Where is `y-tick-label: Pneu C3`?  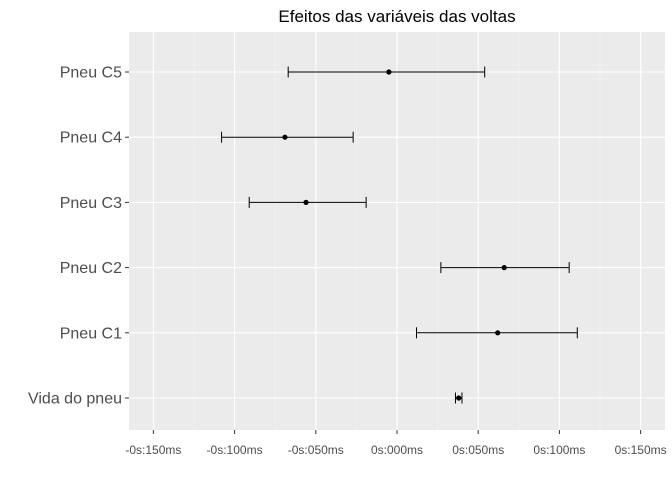
y-tick-label: Pneu C3 is located at coordinates (91, 203).